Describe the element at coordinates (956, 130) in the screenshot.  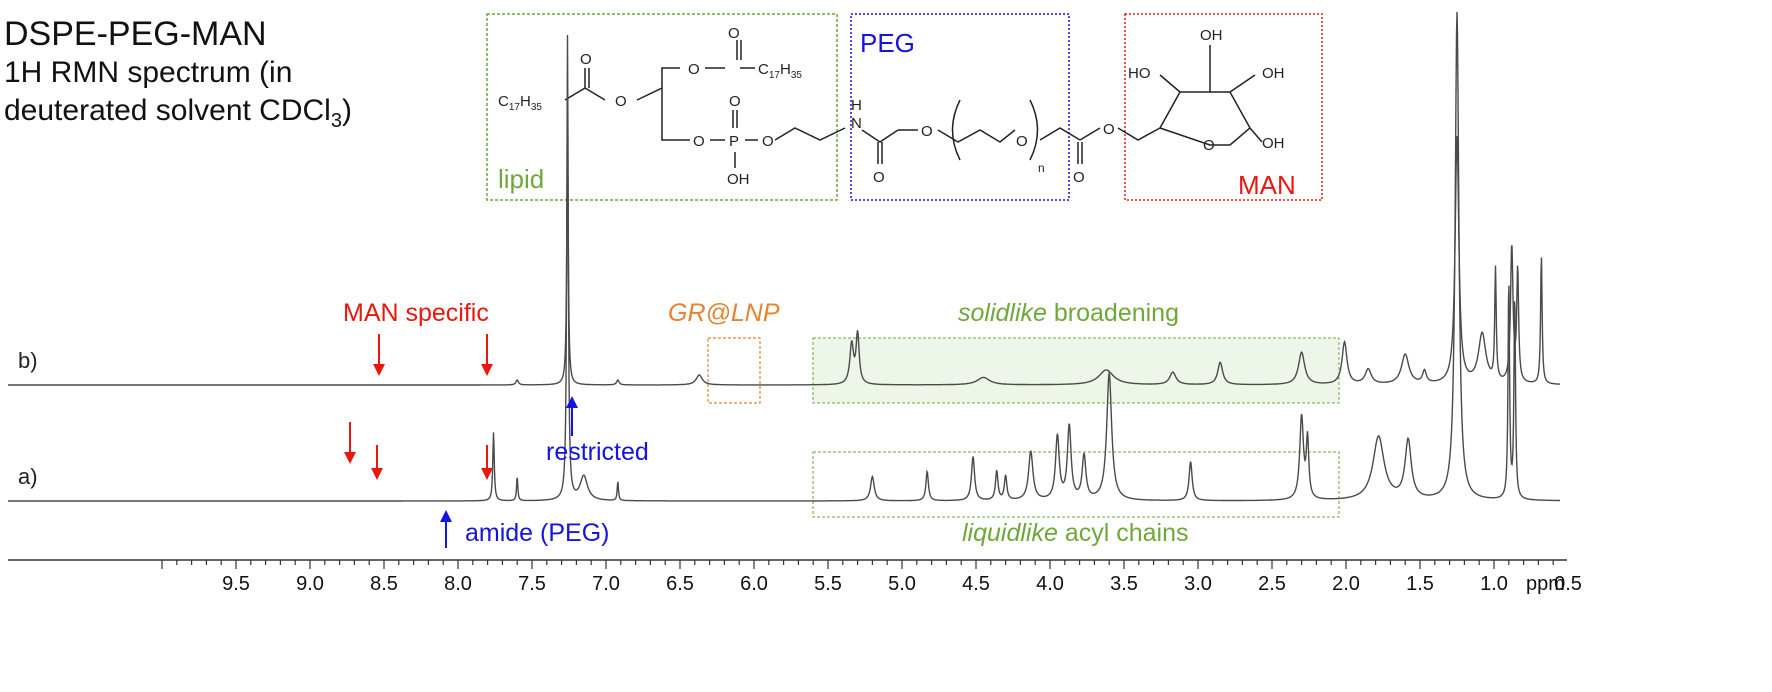
I see `peg-bracket-left` at that location.